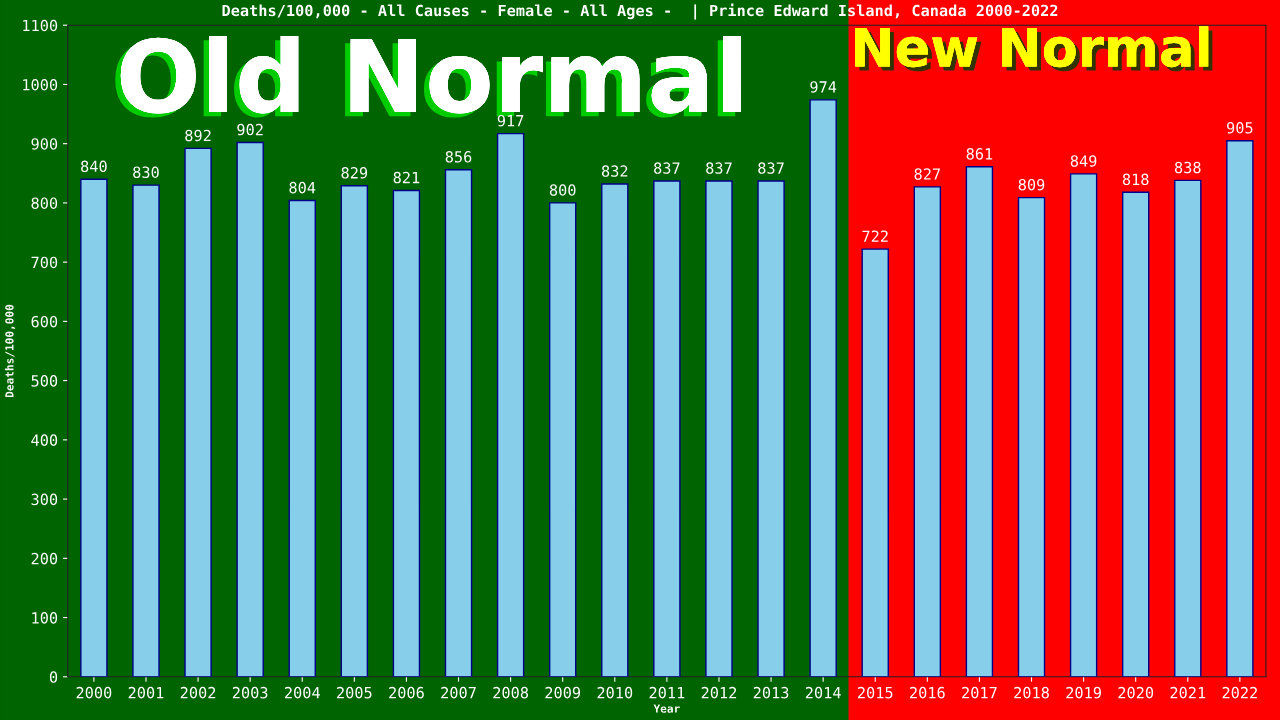  Describe the element at coordinates (511, 692) in the screenshot. I see `x-tick-label: 2008` at that location.